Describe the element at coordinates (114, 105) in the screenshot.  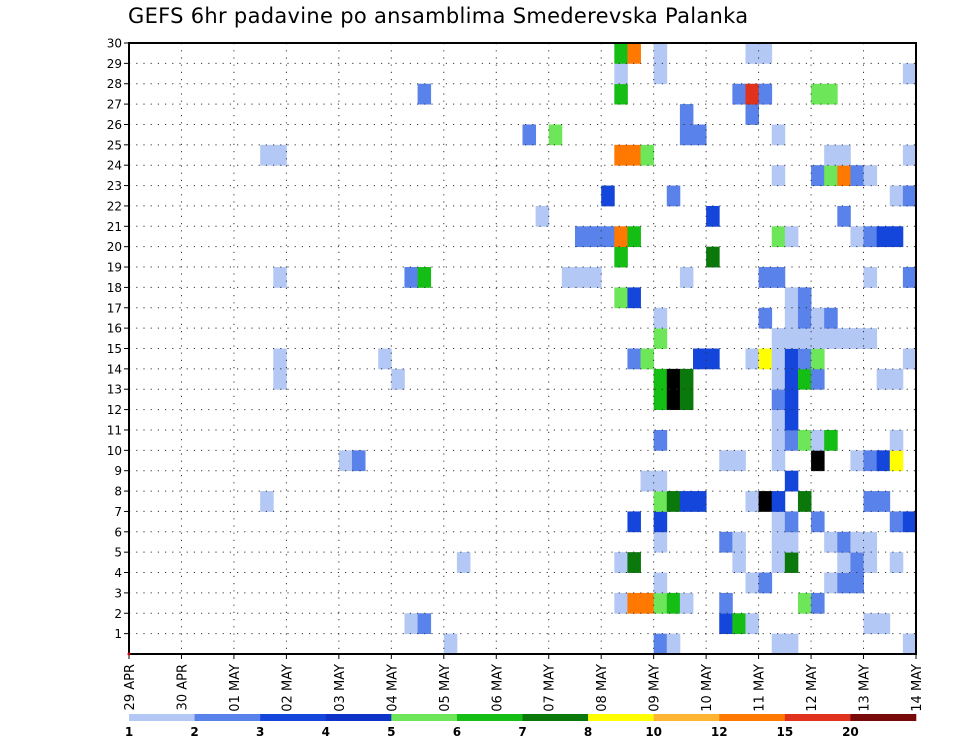
I see `y-tick-label: 27` at that location.